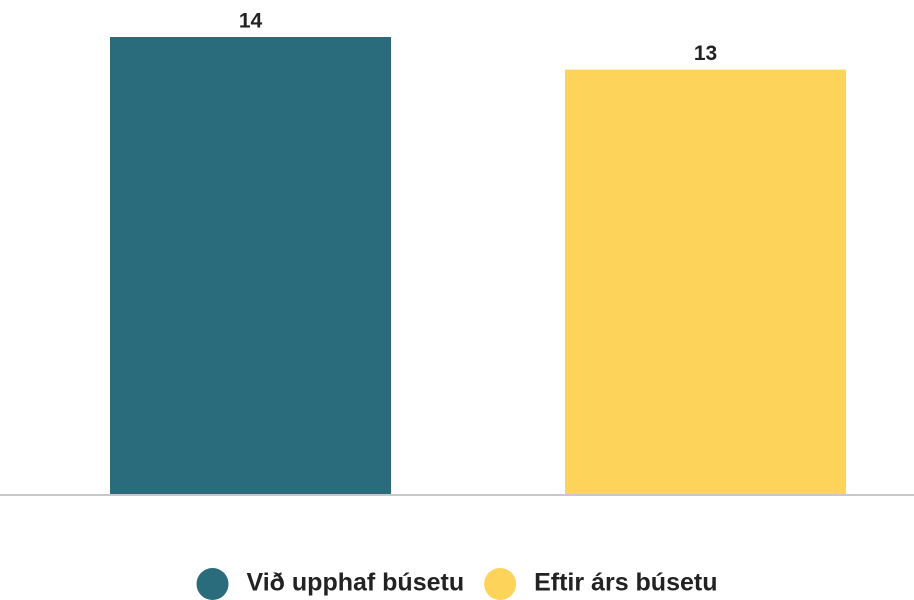 The image size is (914, 600). I want to click on value-label: 13, so click(705, 53).